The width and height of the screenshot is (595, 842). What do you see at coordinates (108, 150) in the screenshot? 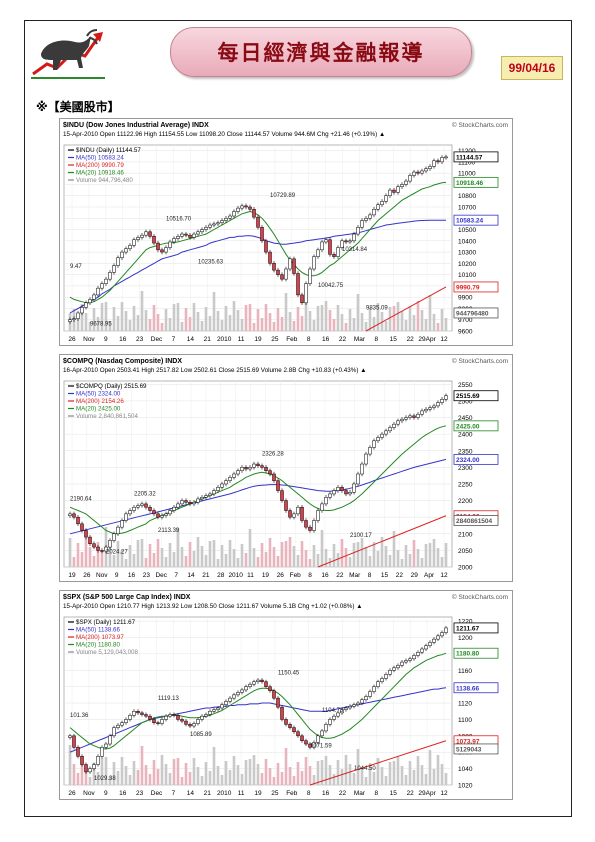
I see `legend-entry: $INDU (Daily) 11144.57` at bounding box center [108, 150].